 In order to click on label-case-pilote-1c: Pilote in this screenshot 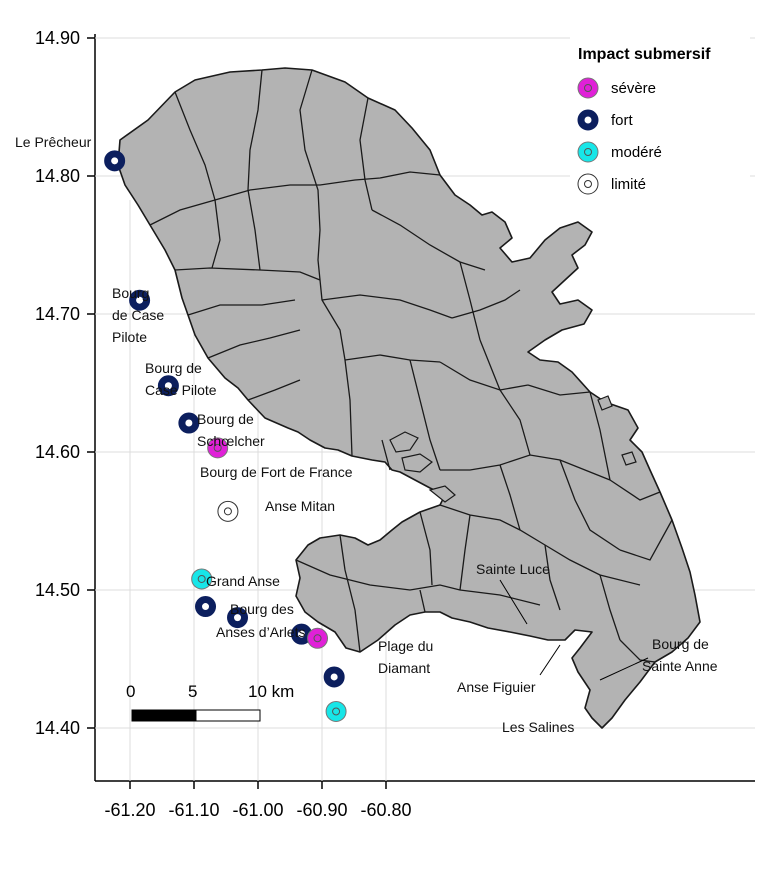, I will do `click(129, 337)`.